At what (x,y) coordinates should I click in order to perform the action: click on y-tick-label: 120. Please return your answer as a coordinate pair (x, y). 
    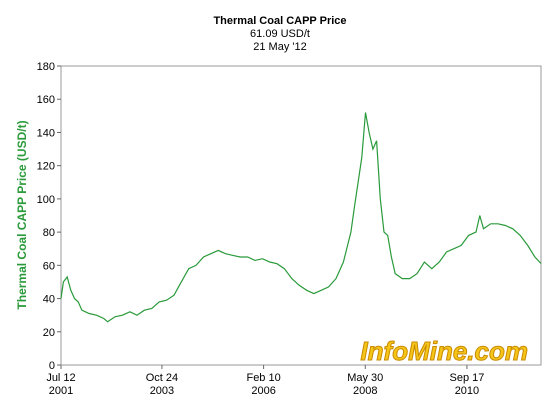
    Looking at the image, I should click on (46, 167).